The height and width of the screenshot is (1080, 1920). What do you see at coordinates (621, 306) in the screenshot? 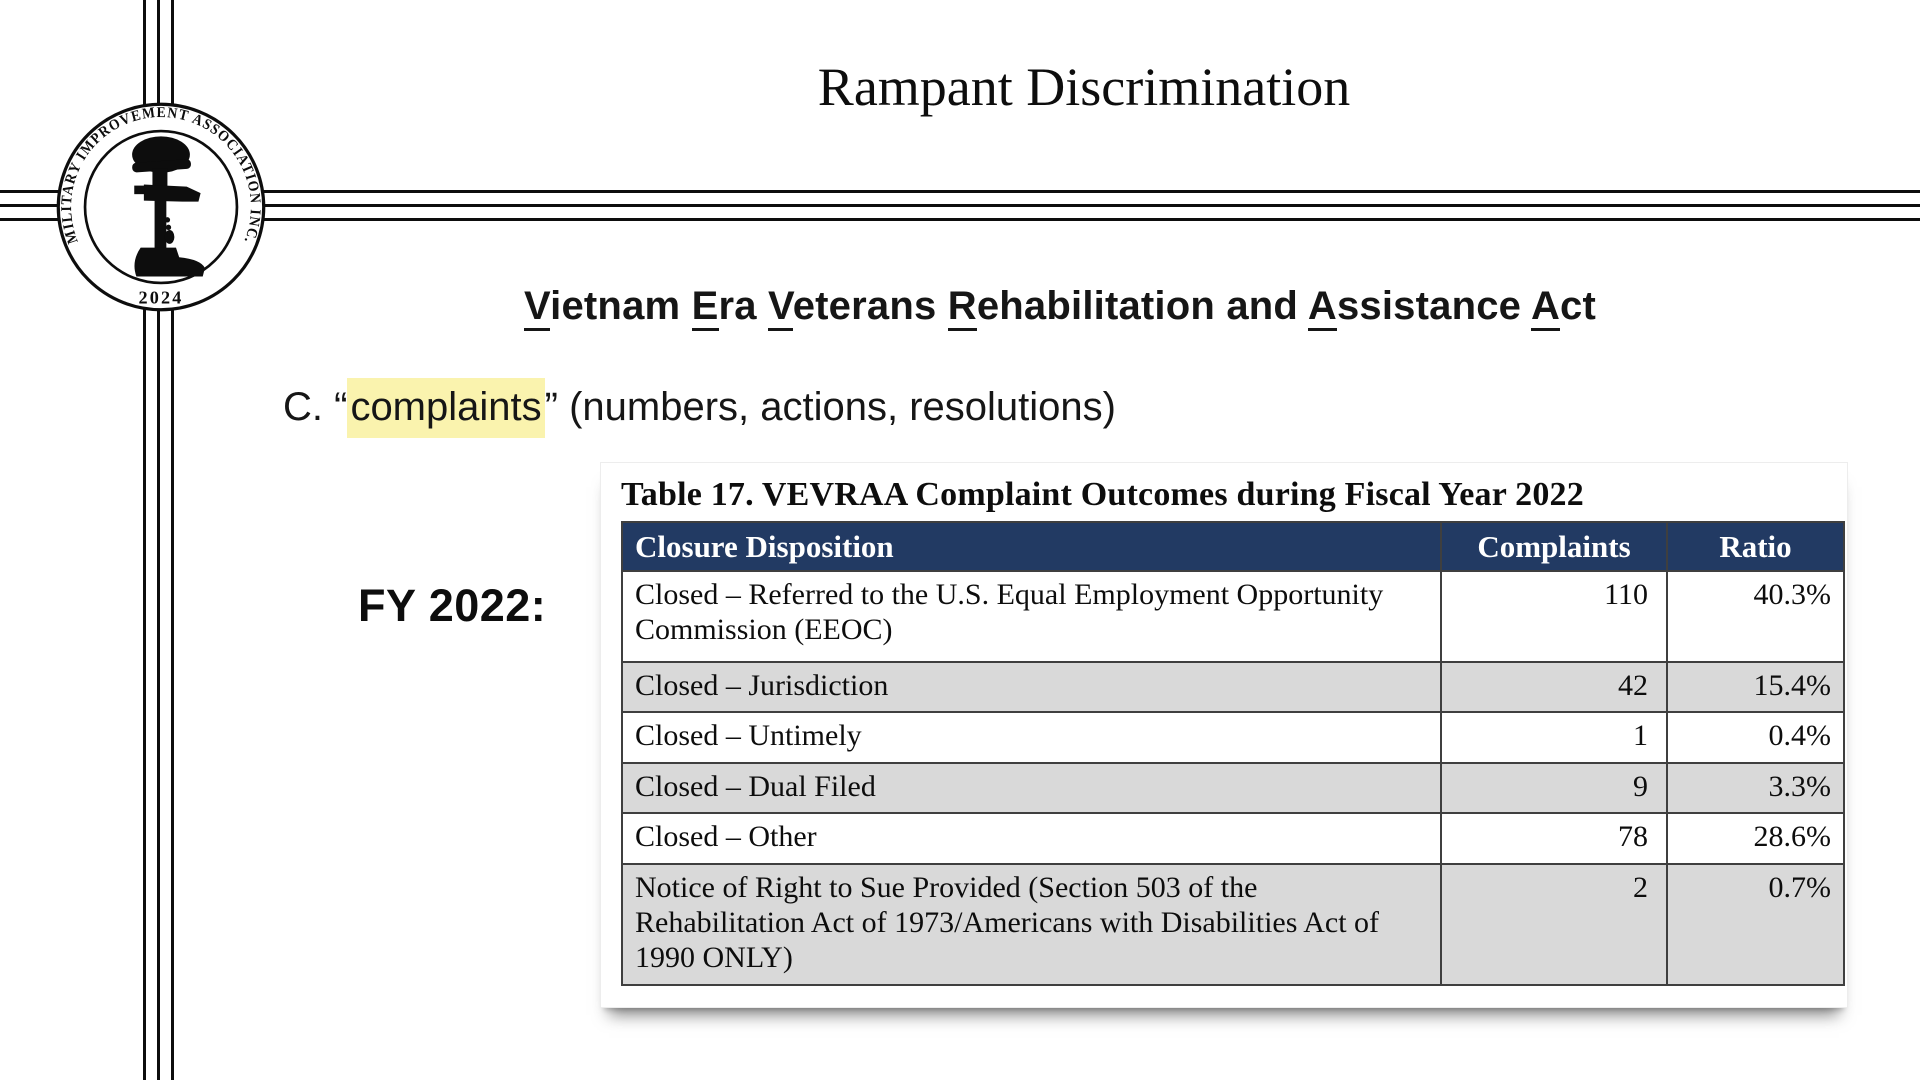
I see `text-segment: ietnam` at bounding box center [621, 306].